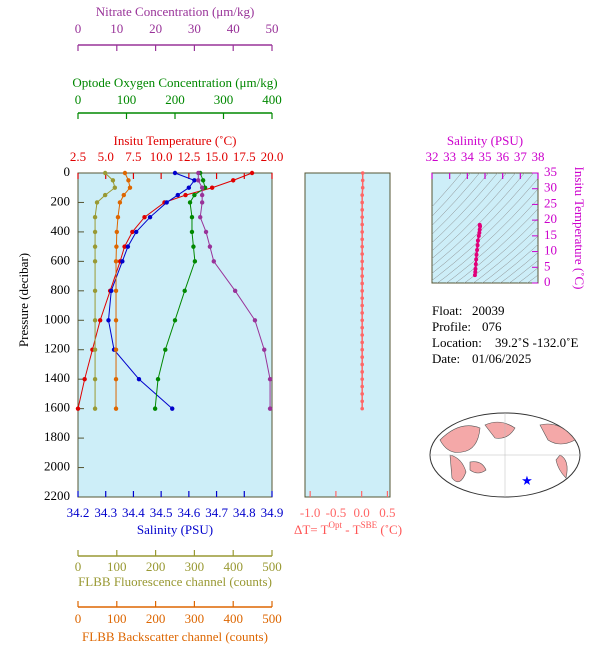 The image size is (609, 663). Describe the element at coordinates (156, 618) in the screenshot. I see `x-tick-label: 200` at that location.